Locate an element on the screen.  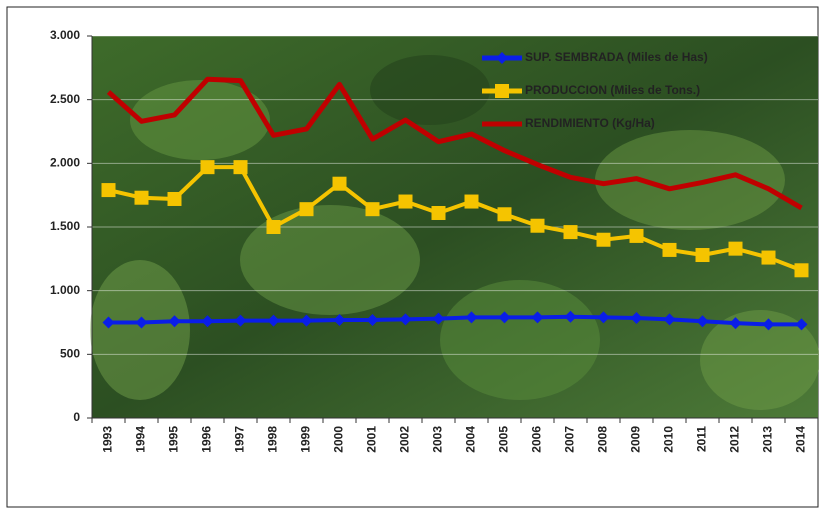
x-tick-label: 1993 is located at coordinates (108, 439).